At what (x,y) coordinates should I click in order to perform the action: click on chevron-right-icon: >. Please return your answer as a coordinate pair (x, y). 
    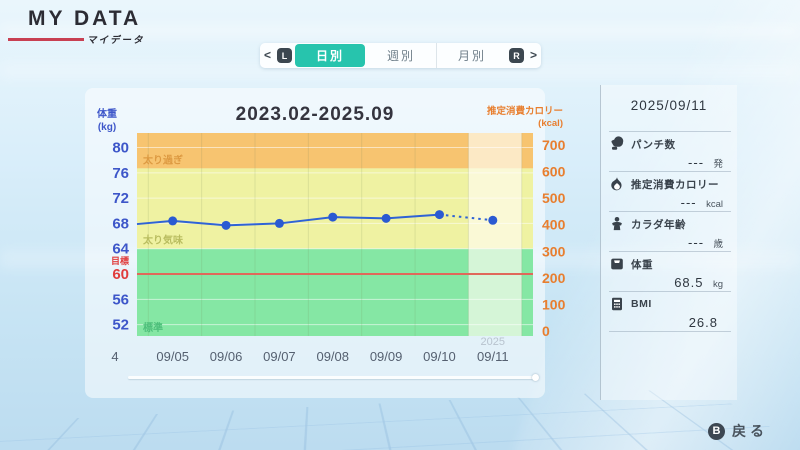
    Looking at the image, I should click on (533, 55).